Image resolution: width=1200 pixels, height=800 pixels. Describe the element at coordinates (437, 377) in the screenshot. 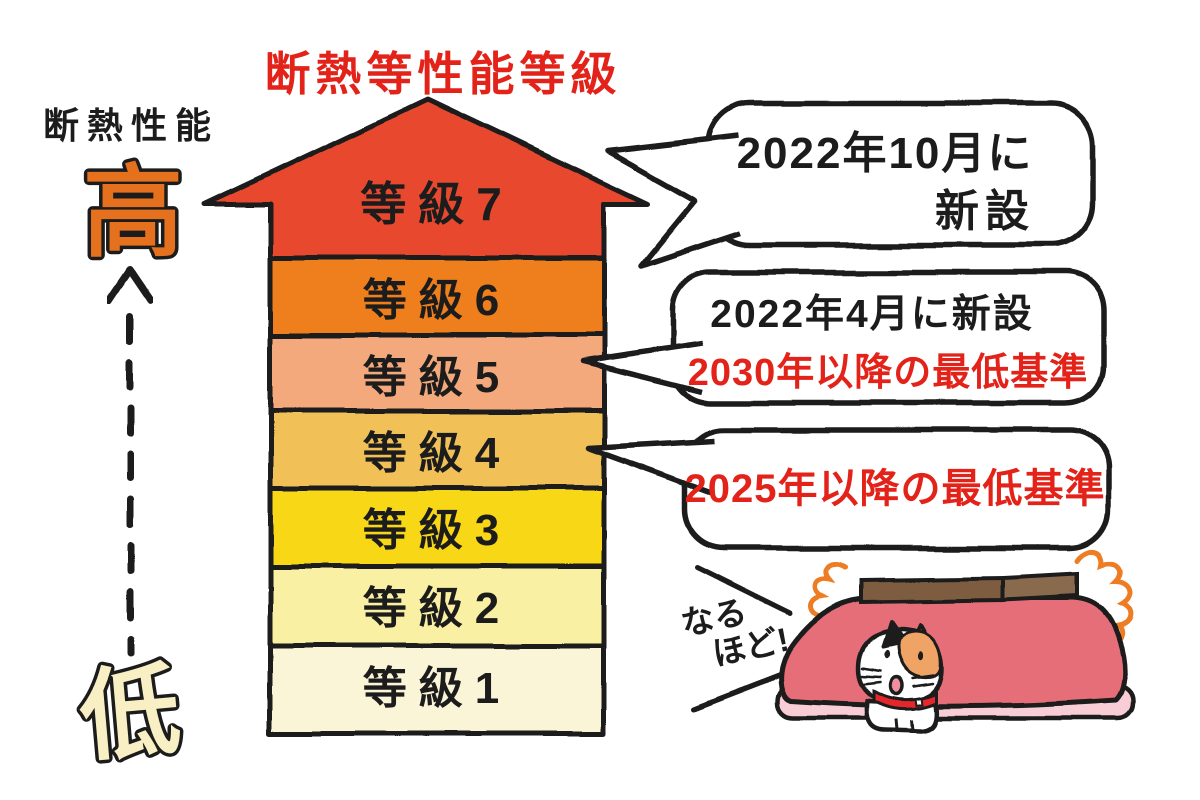

I see `band-label-grade-5: 等級5` at that location.